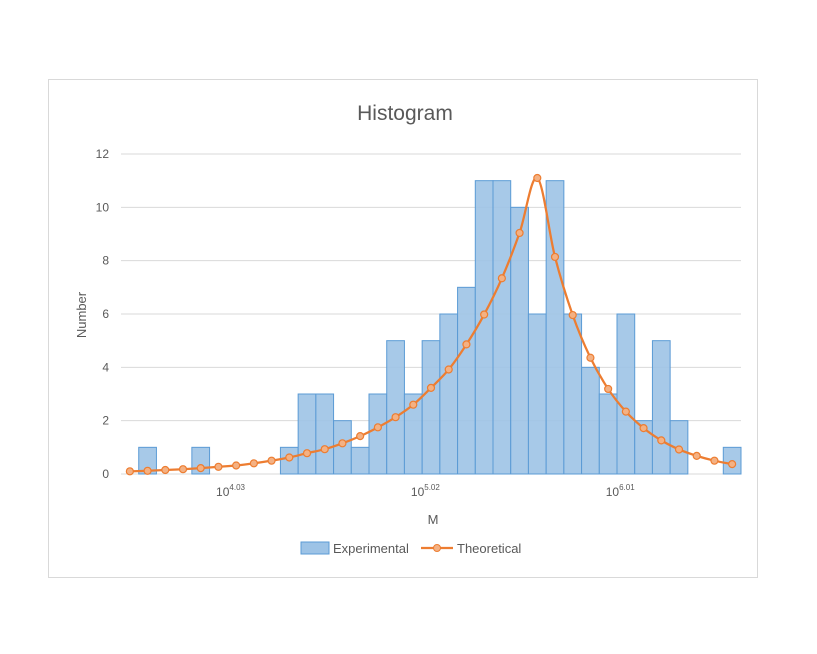  Describe the element at coordinates (405, 113) in the screenshot. I see `chart-title: Histogram` at that location.